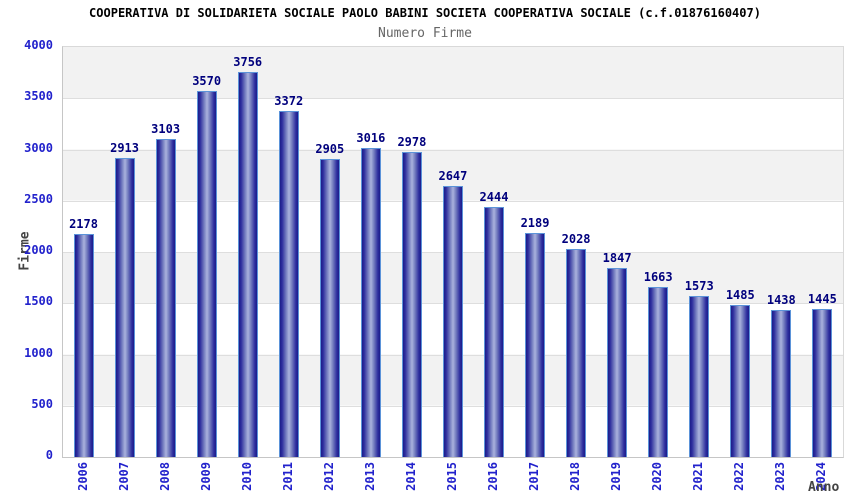 The width and height of the screenshot is (850, 500). I want to click on x-tick-label: 2007, so click(123, 476).